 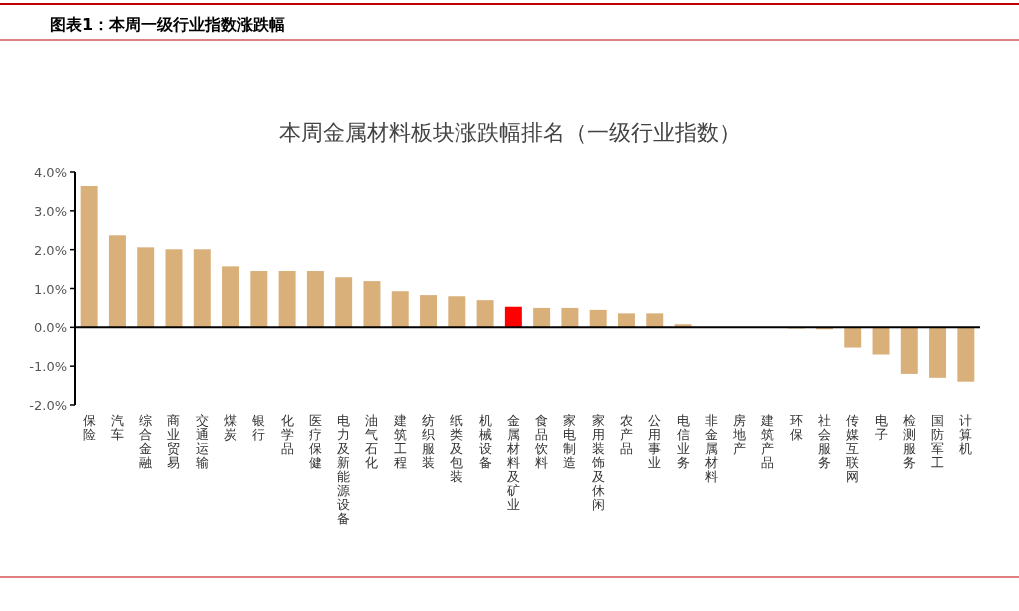 I want to click on x-tick-label: 综合金融, so click(x=146, y=441).